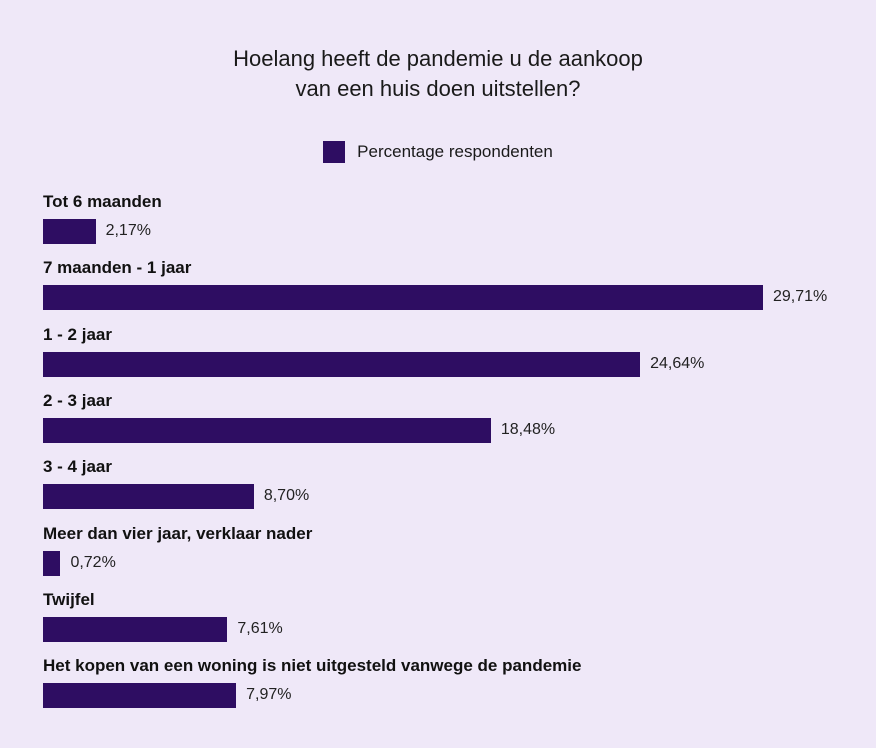 This screenshot has width=876, height=748. I want to click on value-label: 24,64%, so click(677, 363).